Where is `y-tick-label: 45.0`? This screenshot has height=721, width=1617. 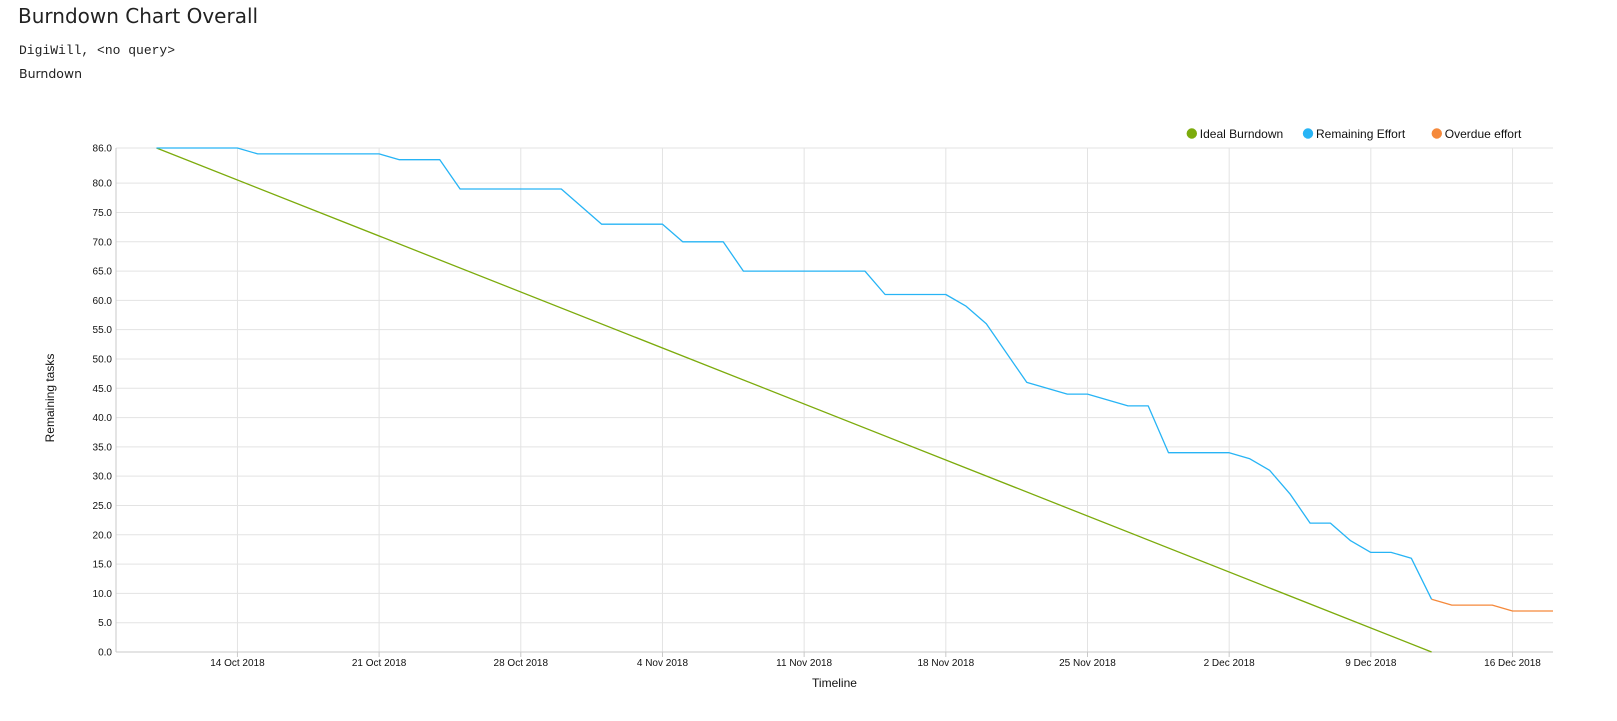
y-tick-label: 45.0 is located at coordinates (103, 389).